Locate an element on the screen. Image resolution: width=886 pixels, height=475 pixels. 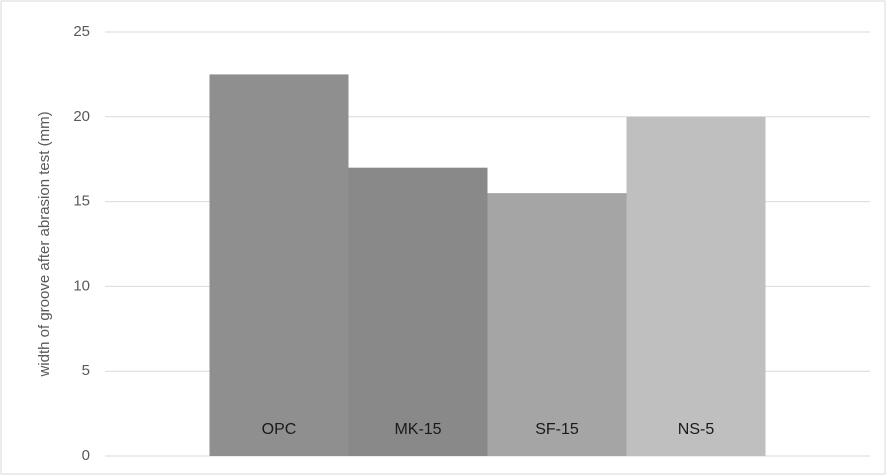
y-tick-label: 15 is located at coordinates (81, 201).